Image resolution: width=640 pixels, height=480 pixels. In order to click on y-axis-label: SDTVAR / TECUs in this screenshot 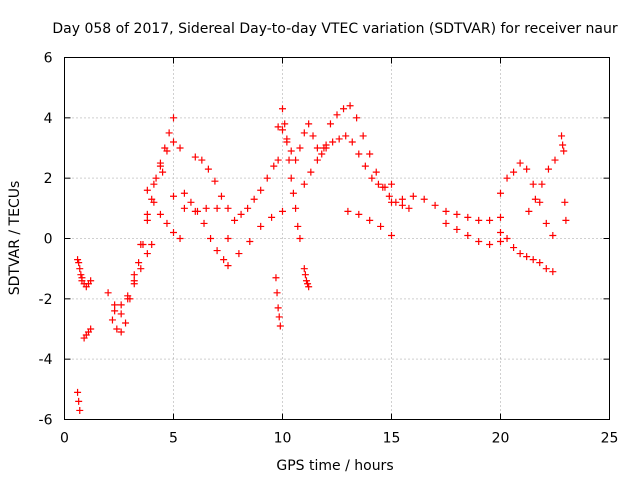, I will do `click(15, 238)`.